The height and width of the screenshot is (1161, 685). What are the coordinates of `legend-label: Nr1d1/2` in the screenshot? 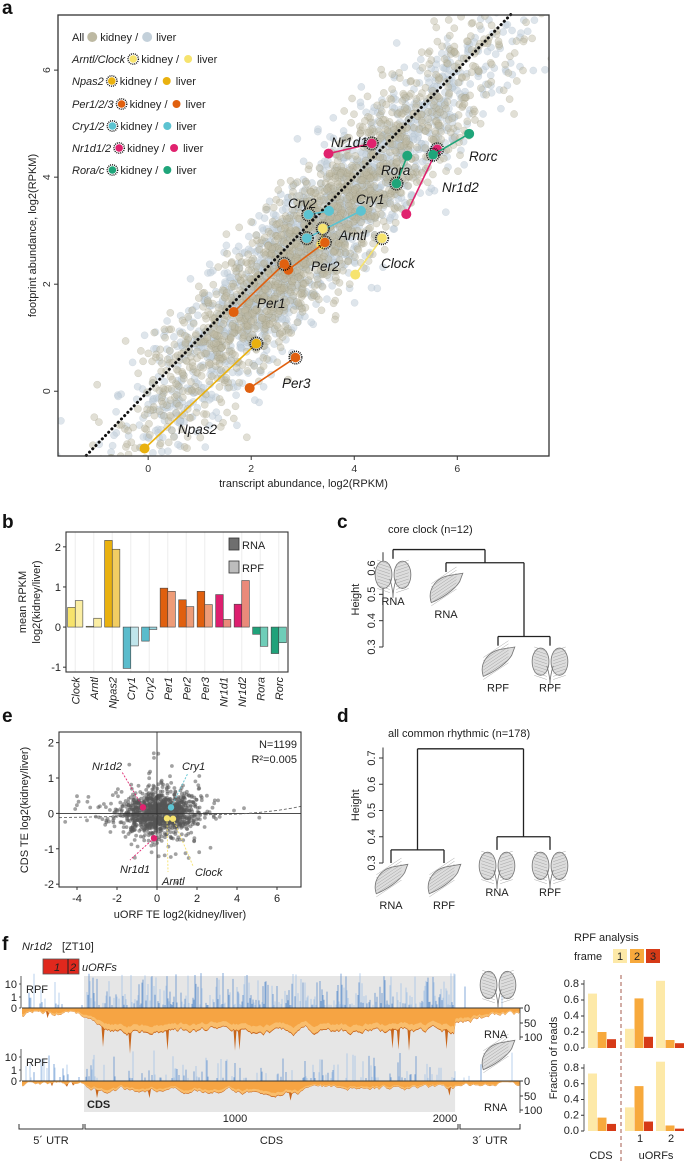 It's located at (91, 149).